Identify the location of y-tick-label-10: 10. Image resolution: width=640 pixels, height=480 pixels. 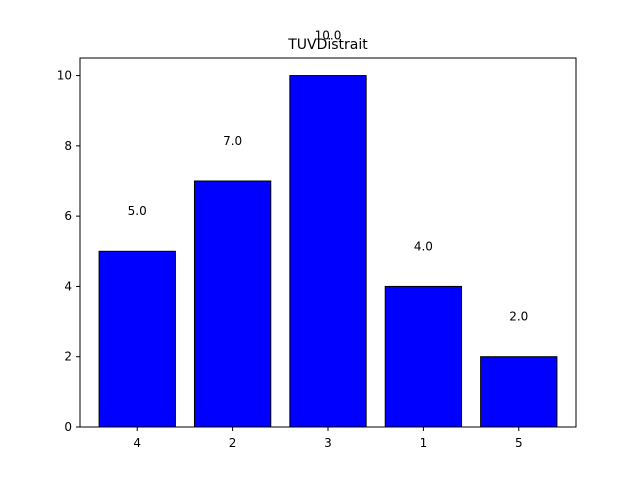
(64, 76).